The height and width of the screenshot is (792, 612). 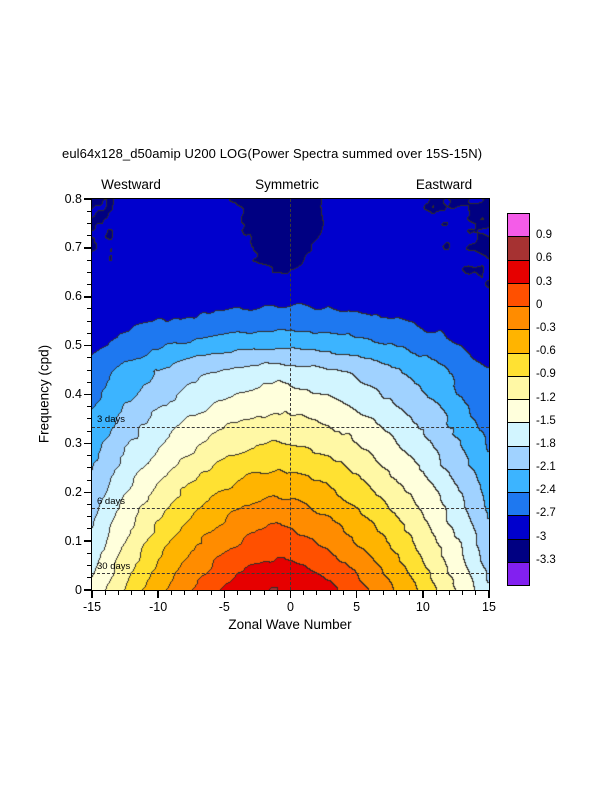 I want to click on x-axis-tick-label: 0, so click(x=290, y=607).